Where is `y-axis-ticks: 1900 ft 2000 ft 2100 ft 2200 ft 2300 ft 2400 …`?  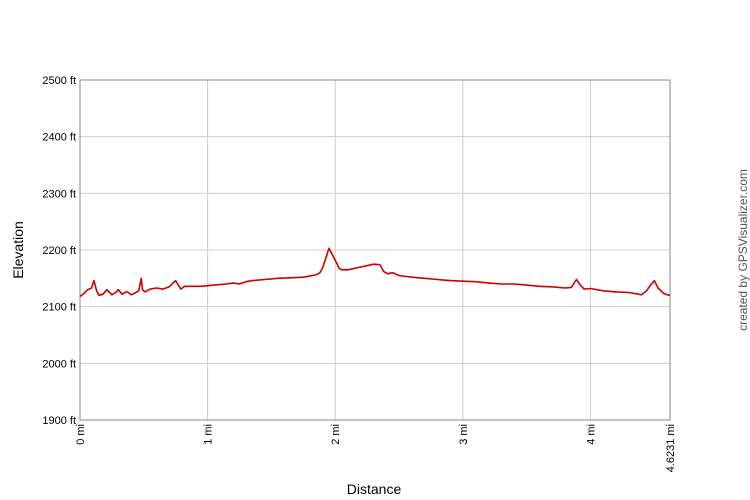 y-axis-ticks: 1900 ft 2000 ft 2100 ft 2200 ft 2300 ft 2400 … is located at coordinates (59, 251).